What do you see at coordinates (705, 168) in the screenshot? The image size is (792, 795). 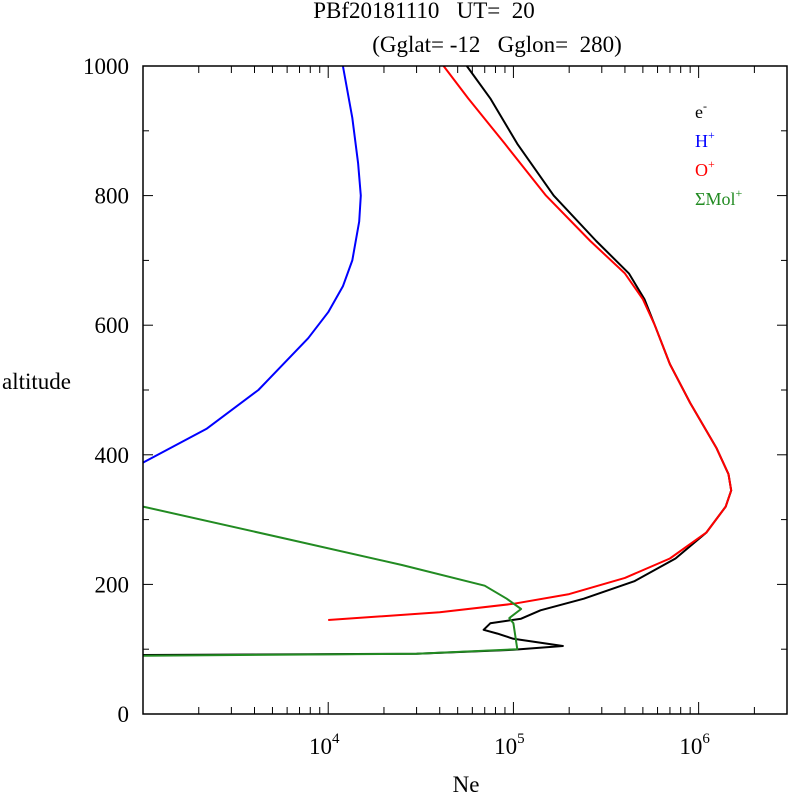 I see `legend-entry-3: O+` at bounding box center [705, 168].